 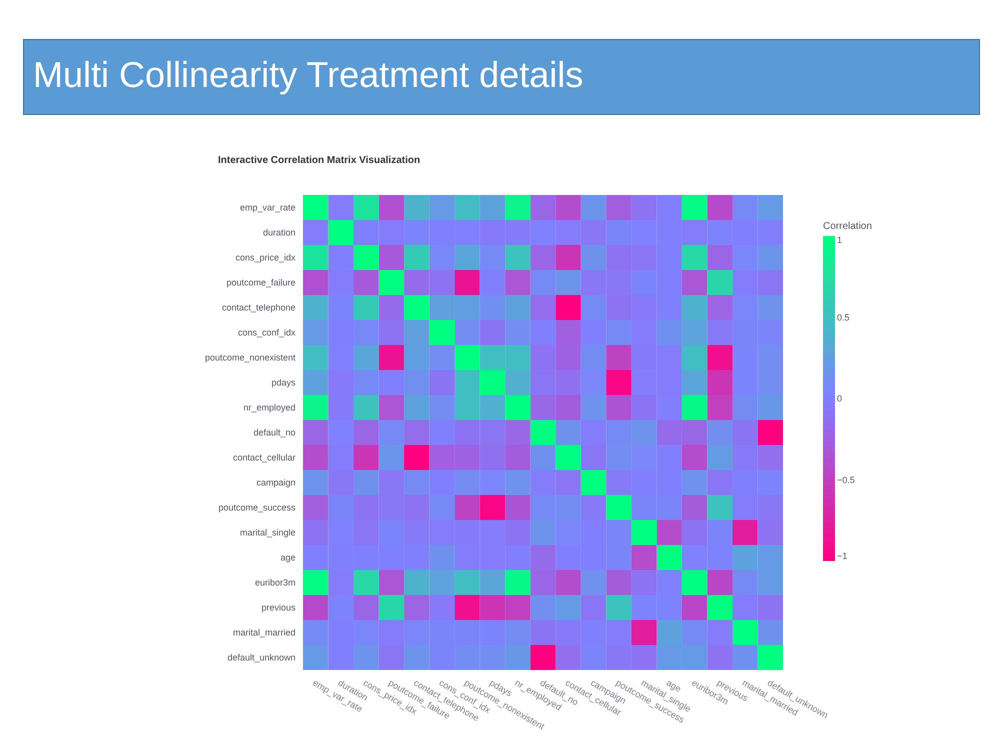 What do you see at coordinates (846, 479) in the screenshot?
I see `color-bar-label: −0.5` at bounding box center [846, 479].